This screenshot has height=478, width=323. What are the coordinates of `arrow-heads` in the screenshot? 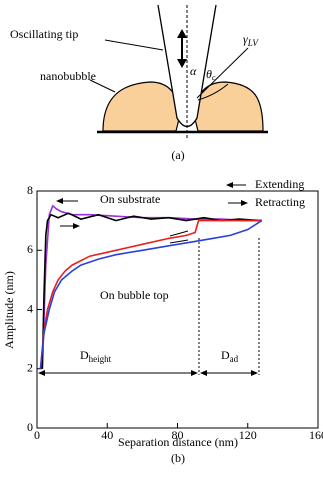 It's located at (182, 48).